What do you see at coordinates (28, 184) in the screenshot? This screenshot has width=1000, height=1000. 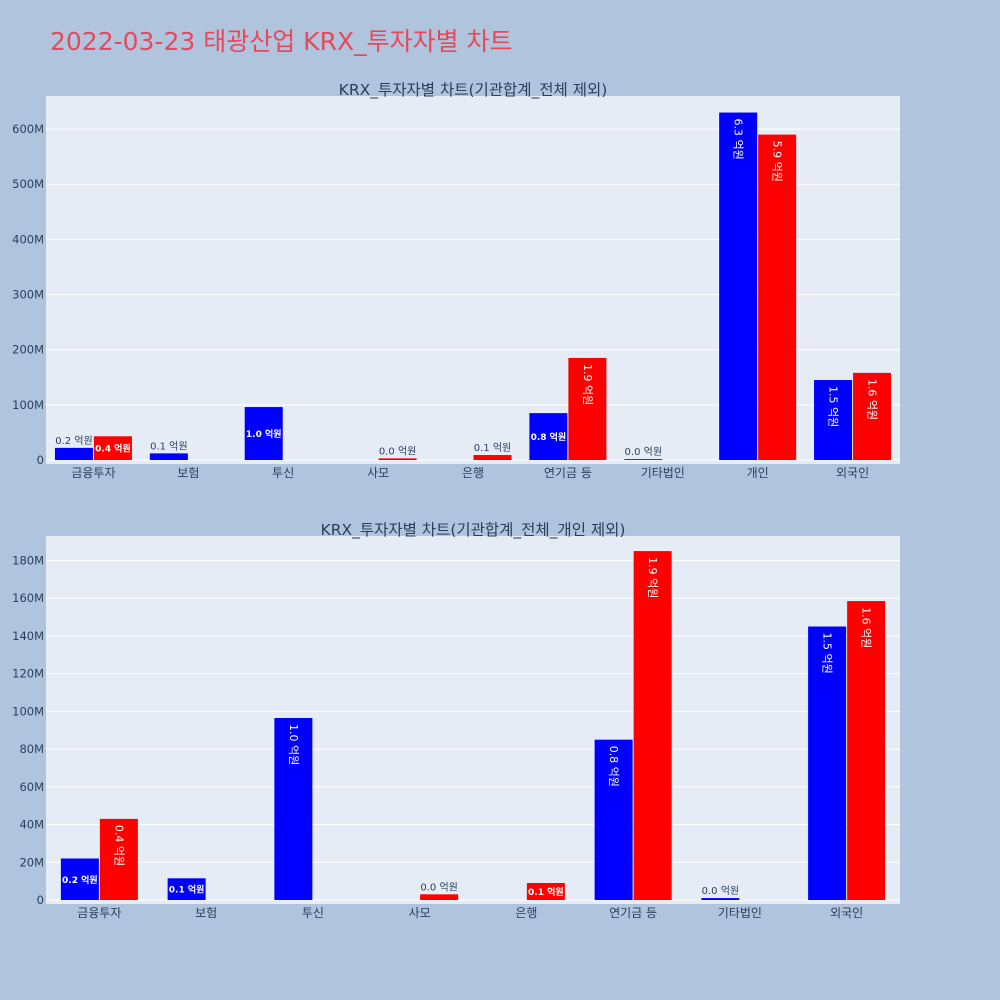 I see `y-tick-label: 500M` at bounding box center [28, 184].